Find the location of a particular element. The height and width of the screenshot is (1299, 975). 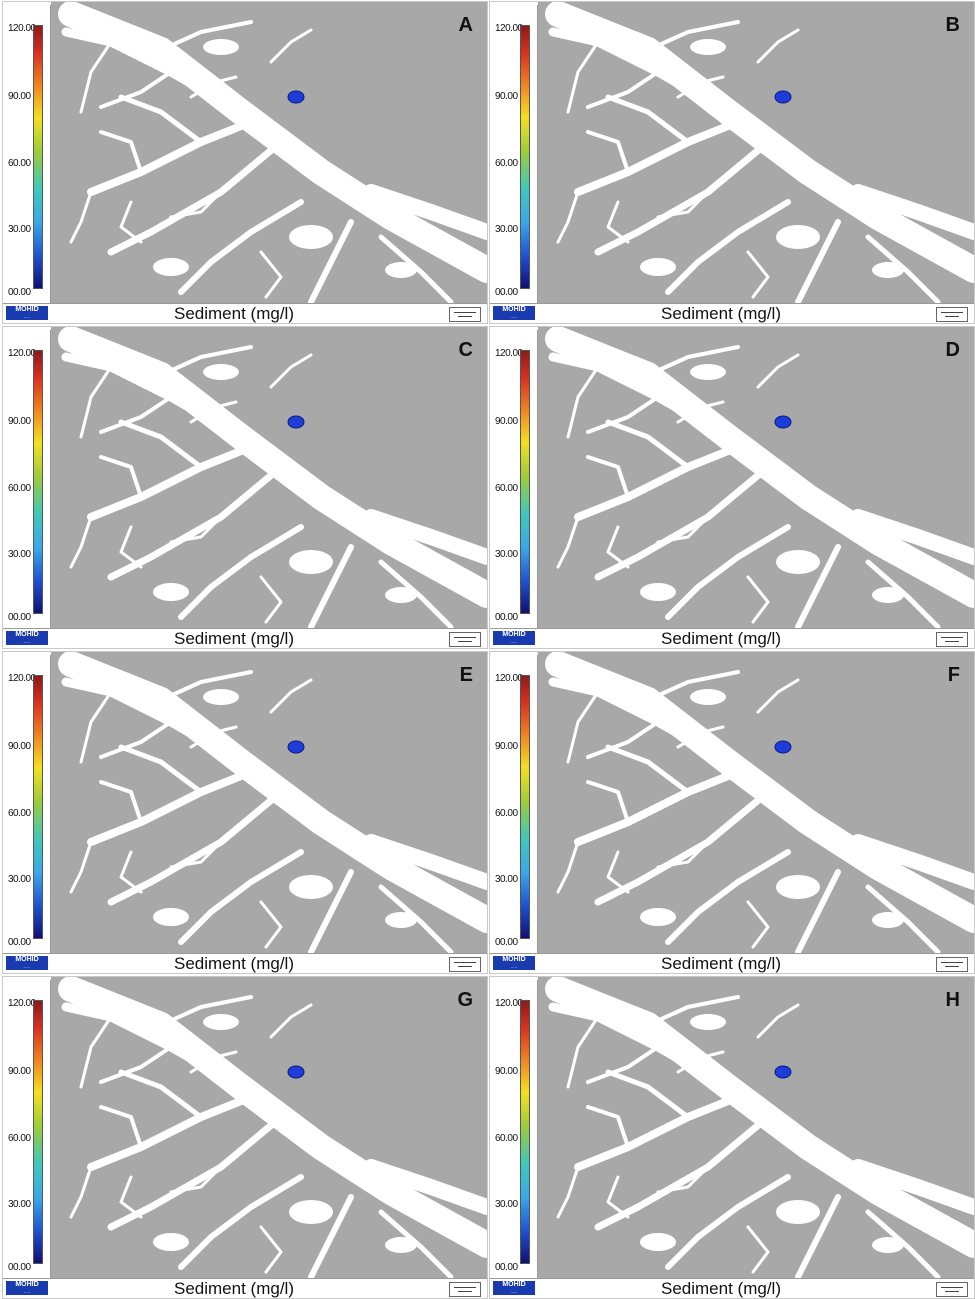

map-panel-c: 120.00 90.00 60.00 30.00 00.00 is located at coordinates (245, 487).